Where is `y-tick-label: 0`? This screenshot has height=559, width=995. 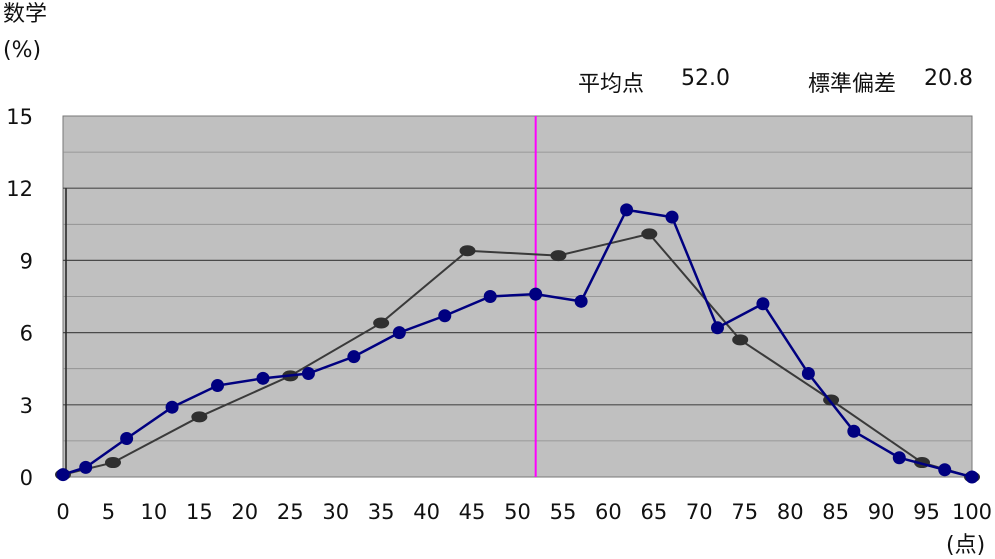
y-tick-label: 0 is located at coordinates (26, 478).